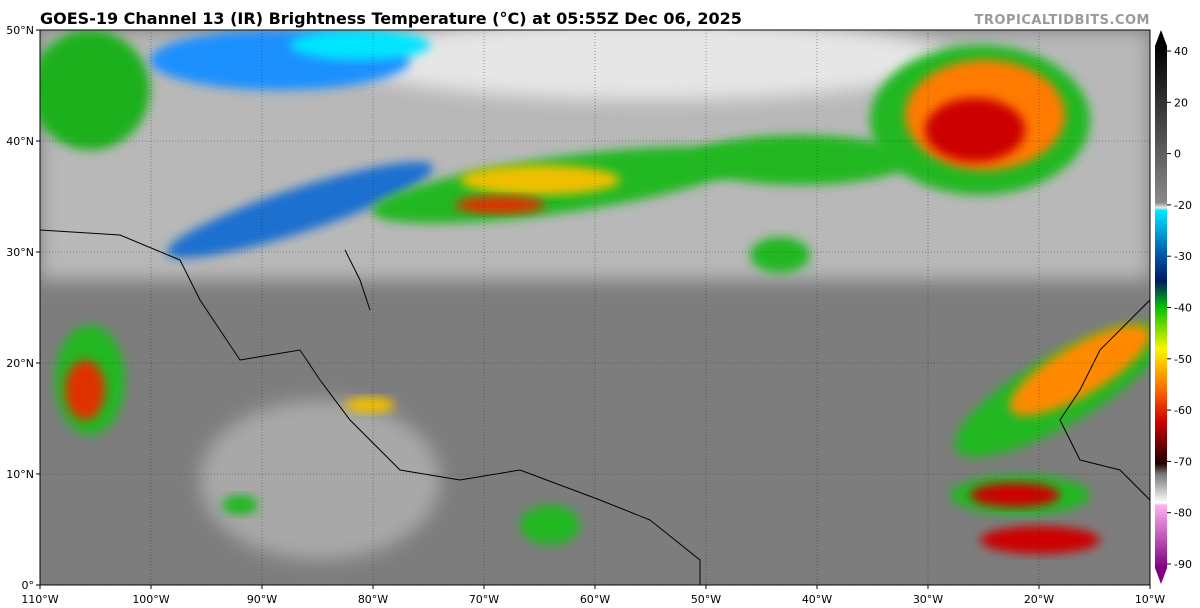 The height and width of the screenshot is (608, 1200). What do you see at coordinates (373, 599) in the screenshot?
I see `x-tick-label: 80°W` at bounding box center [373, 599].